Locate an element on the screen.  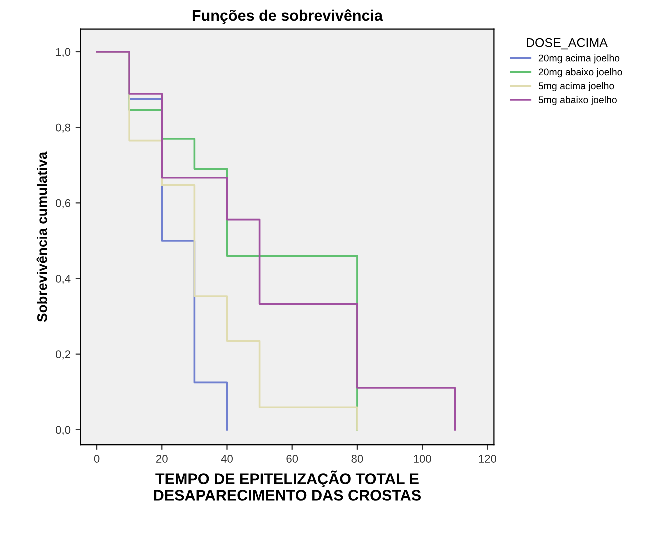
y-tick-label: 0,4 is located at coordinates (63, 279).